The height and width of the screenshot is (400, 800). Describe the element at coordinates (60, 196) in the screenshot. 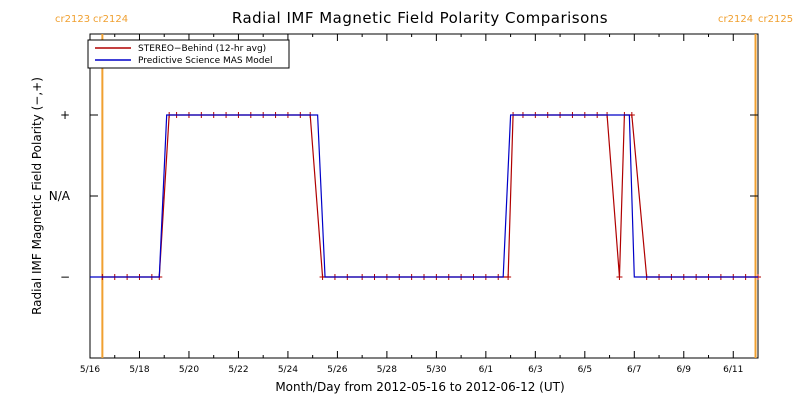

I see `y-tick-label: N/A` at that location.